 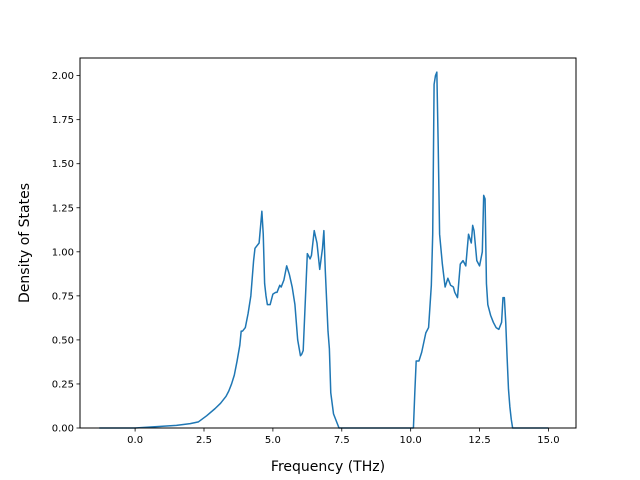 I want to click on y-axis-label: Density of States, so click(x=25, y=243).